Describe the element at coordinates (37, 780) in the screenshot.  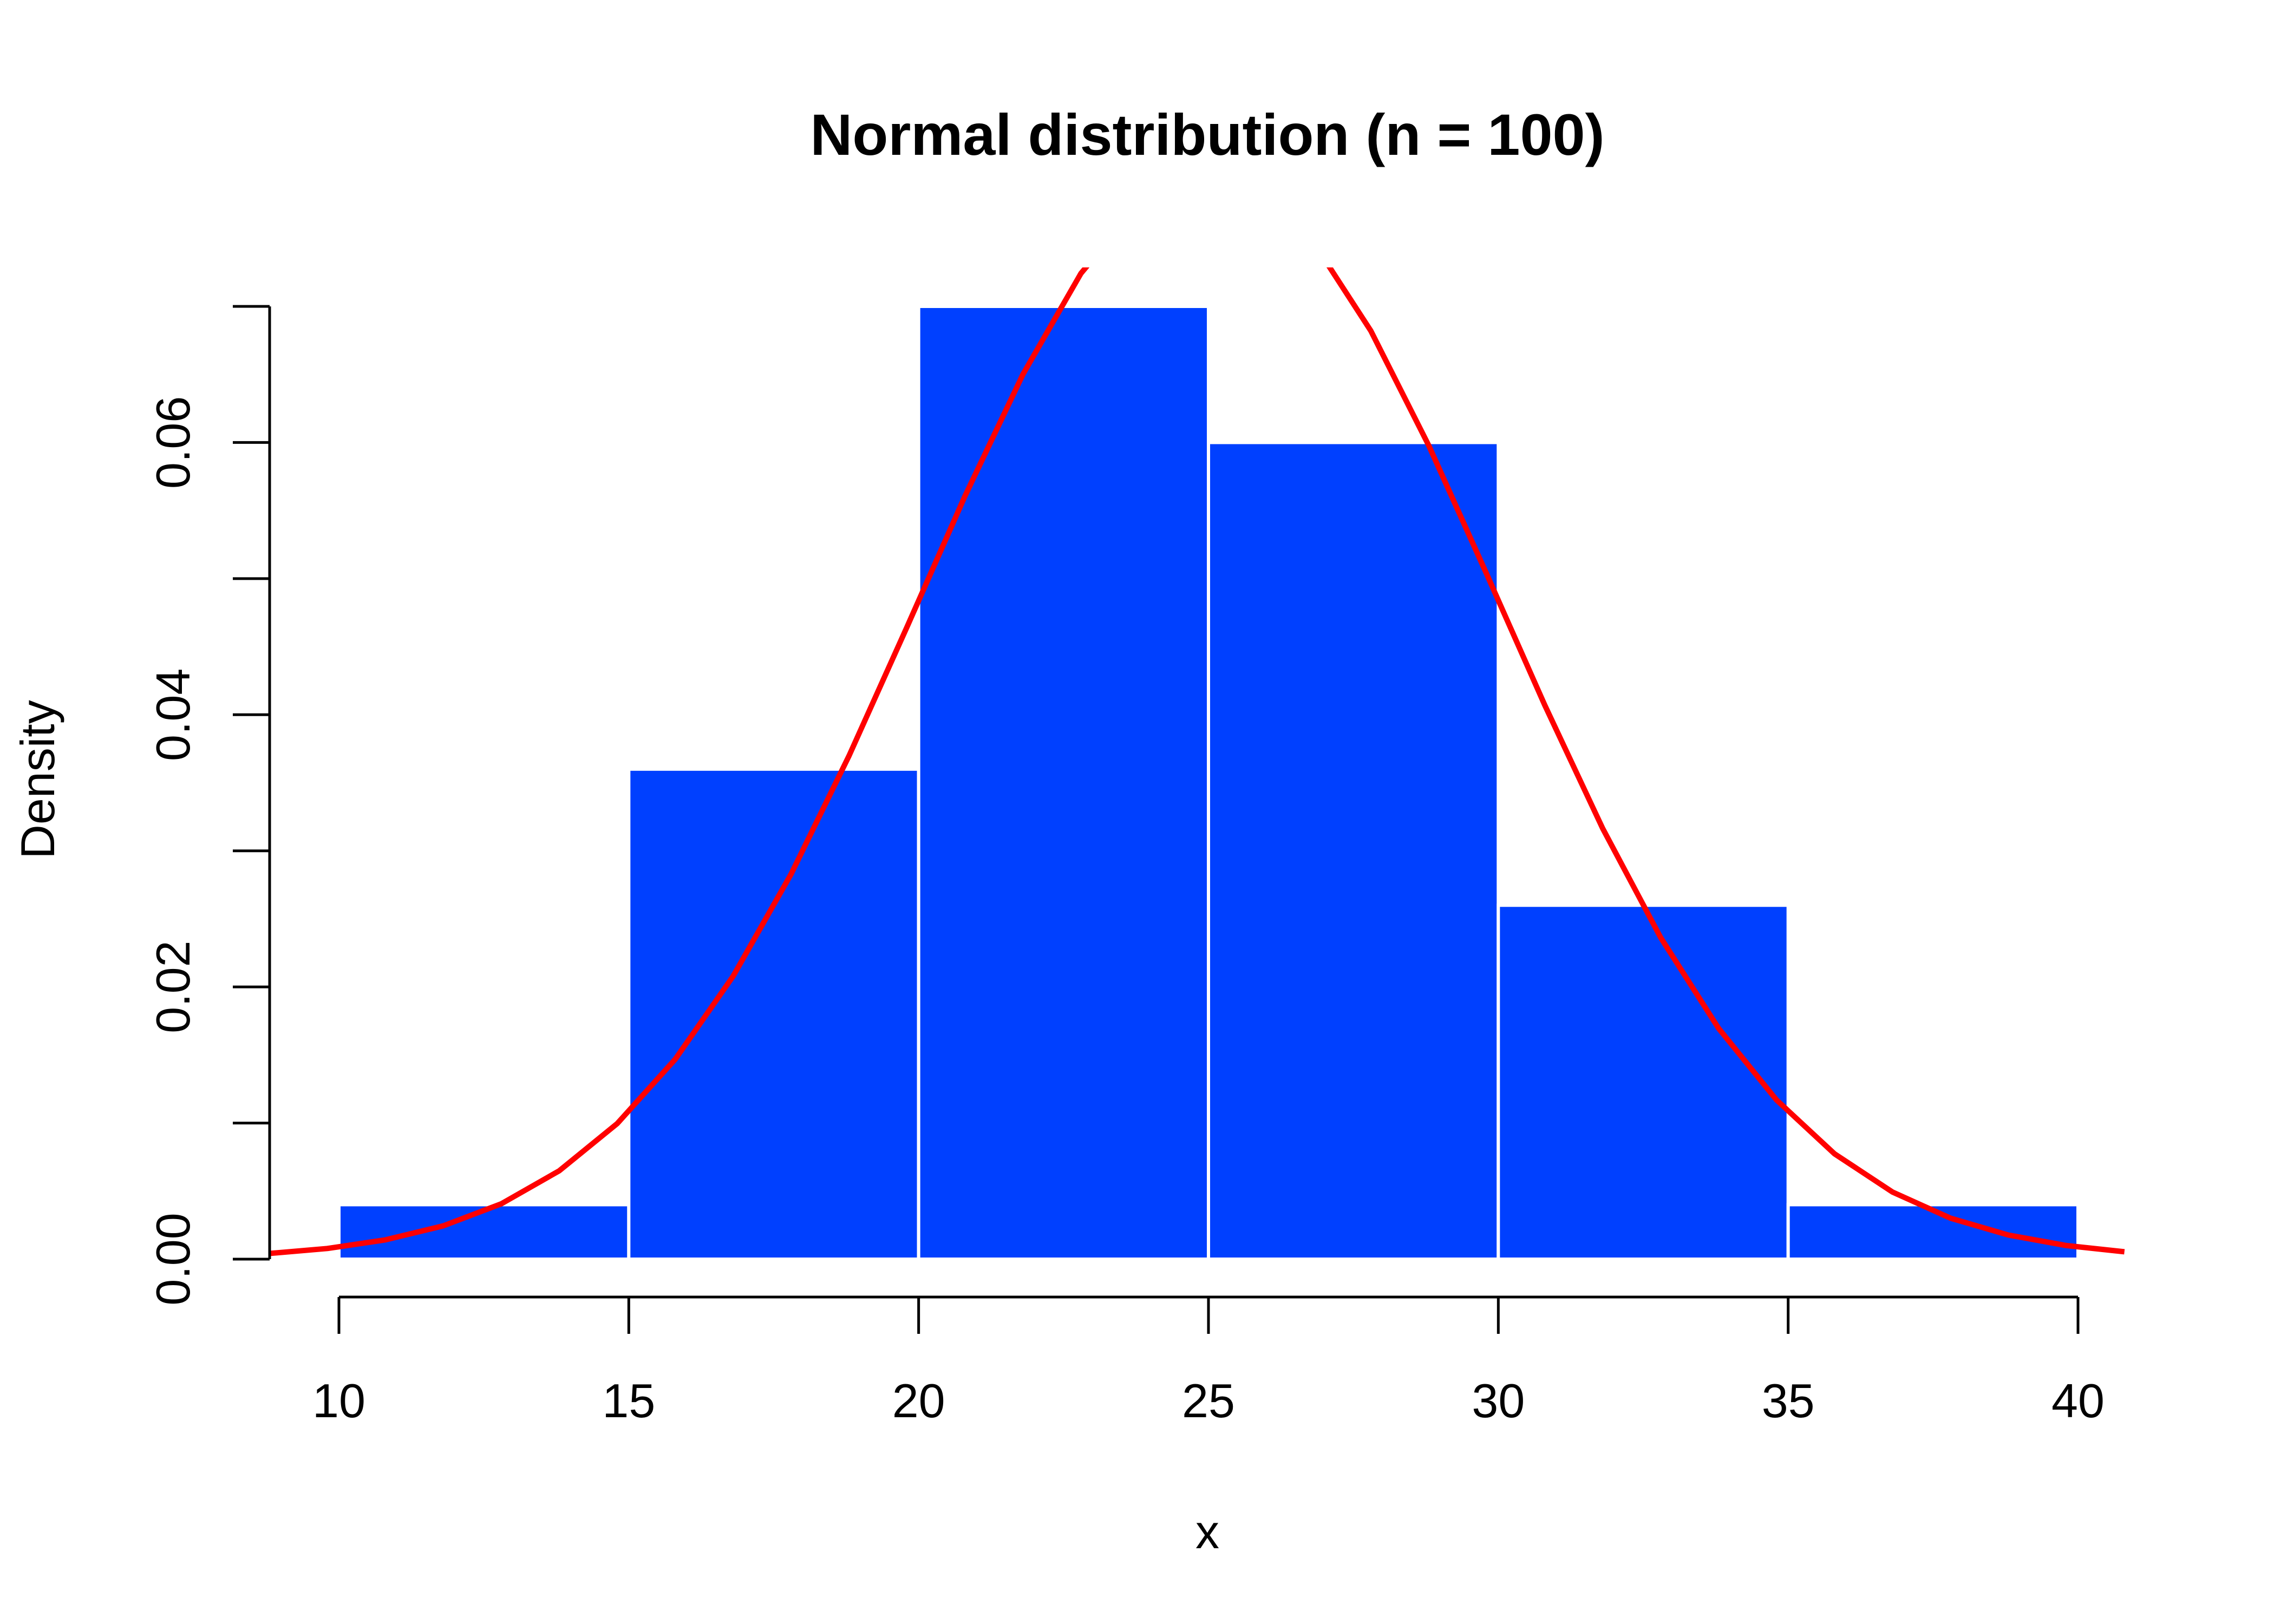
I see `y-axis-label: Density` at that location.